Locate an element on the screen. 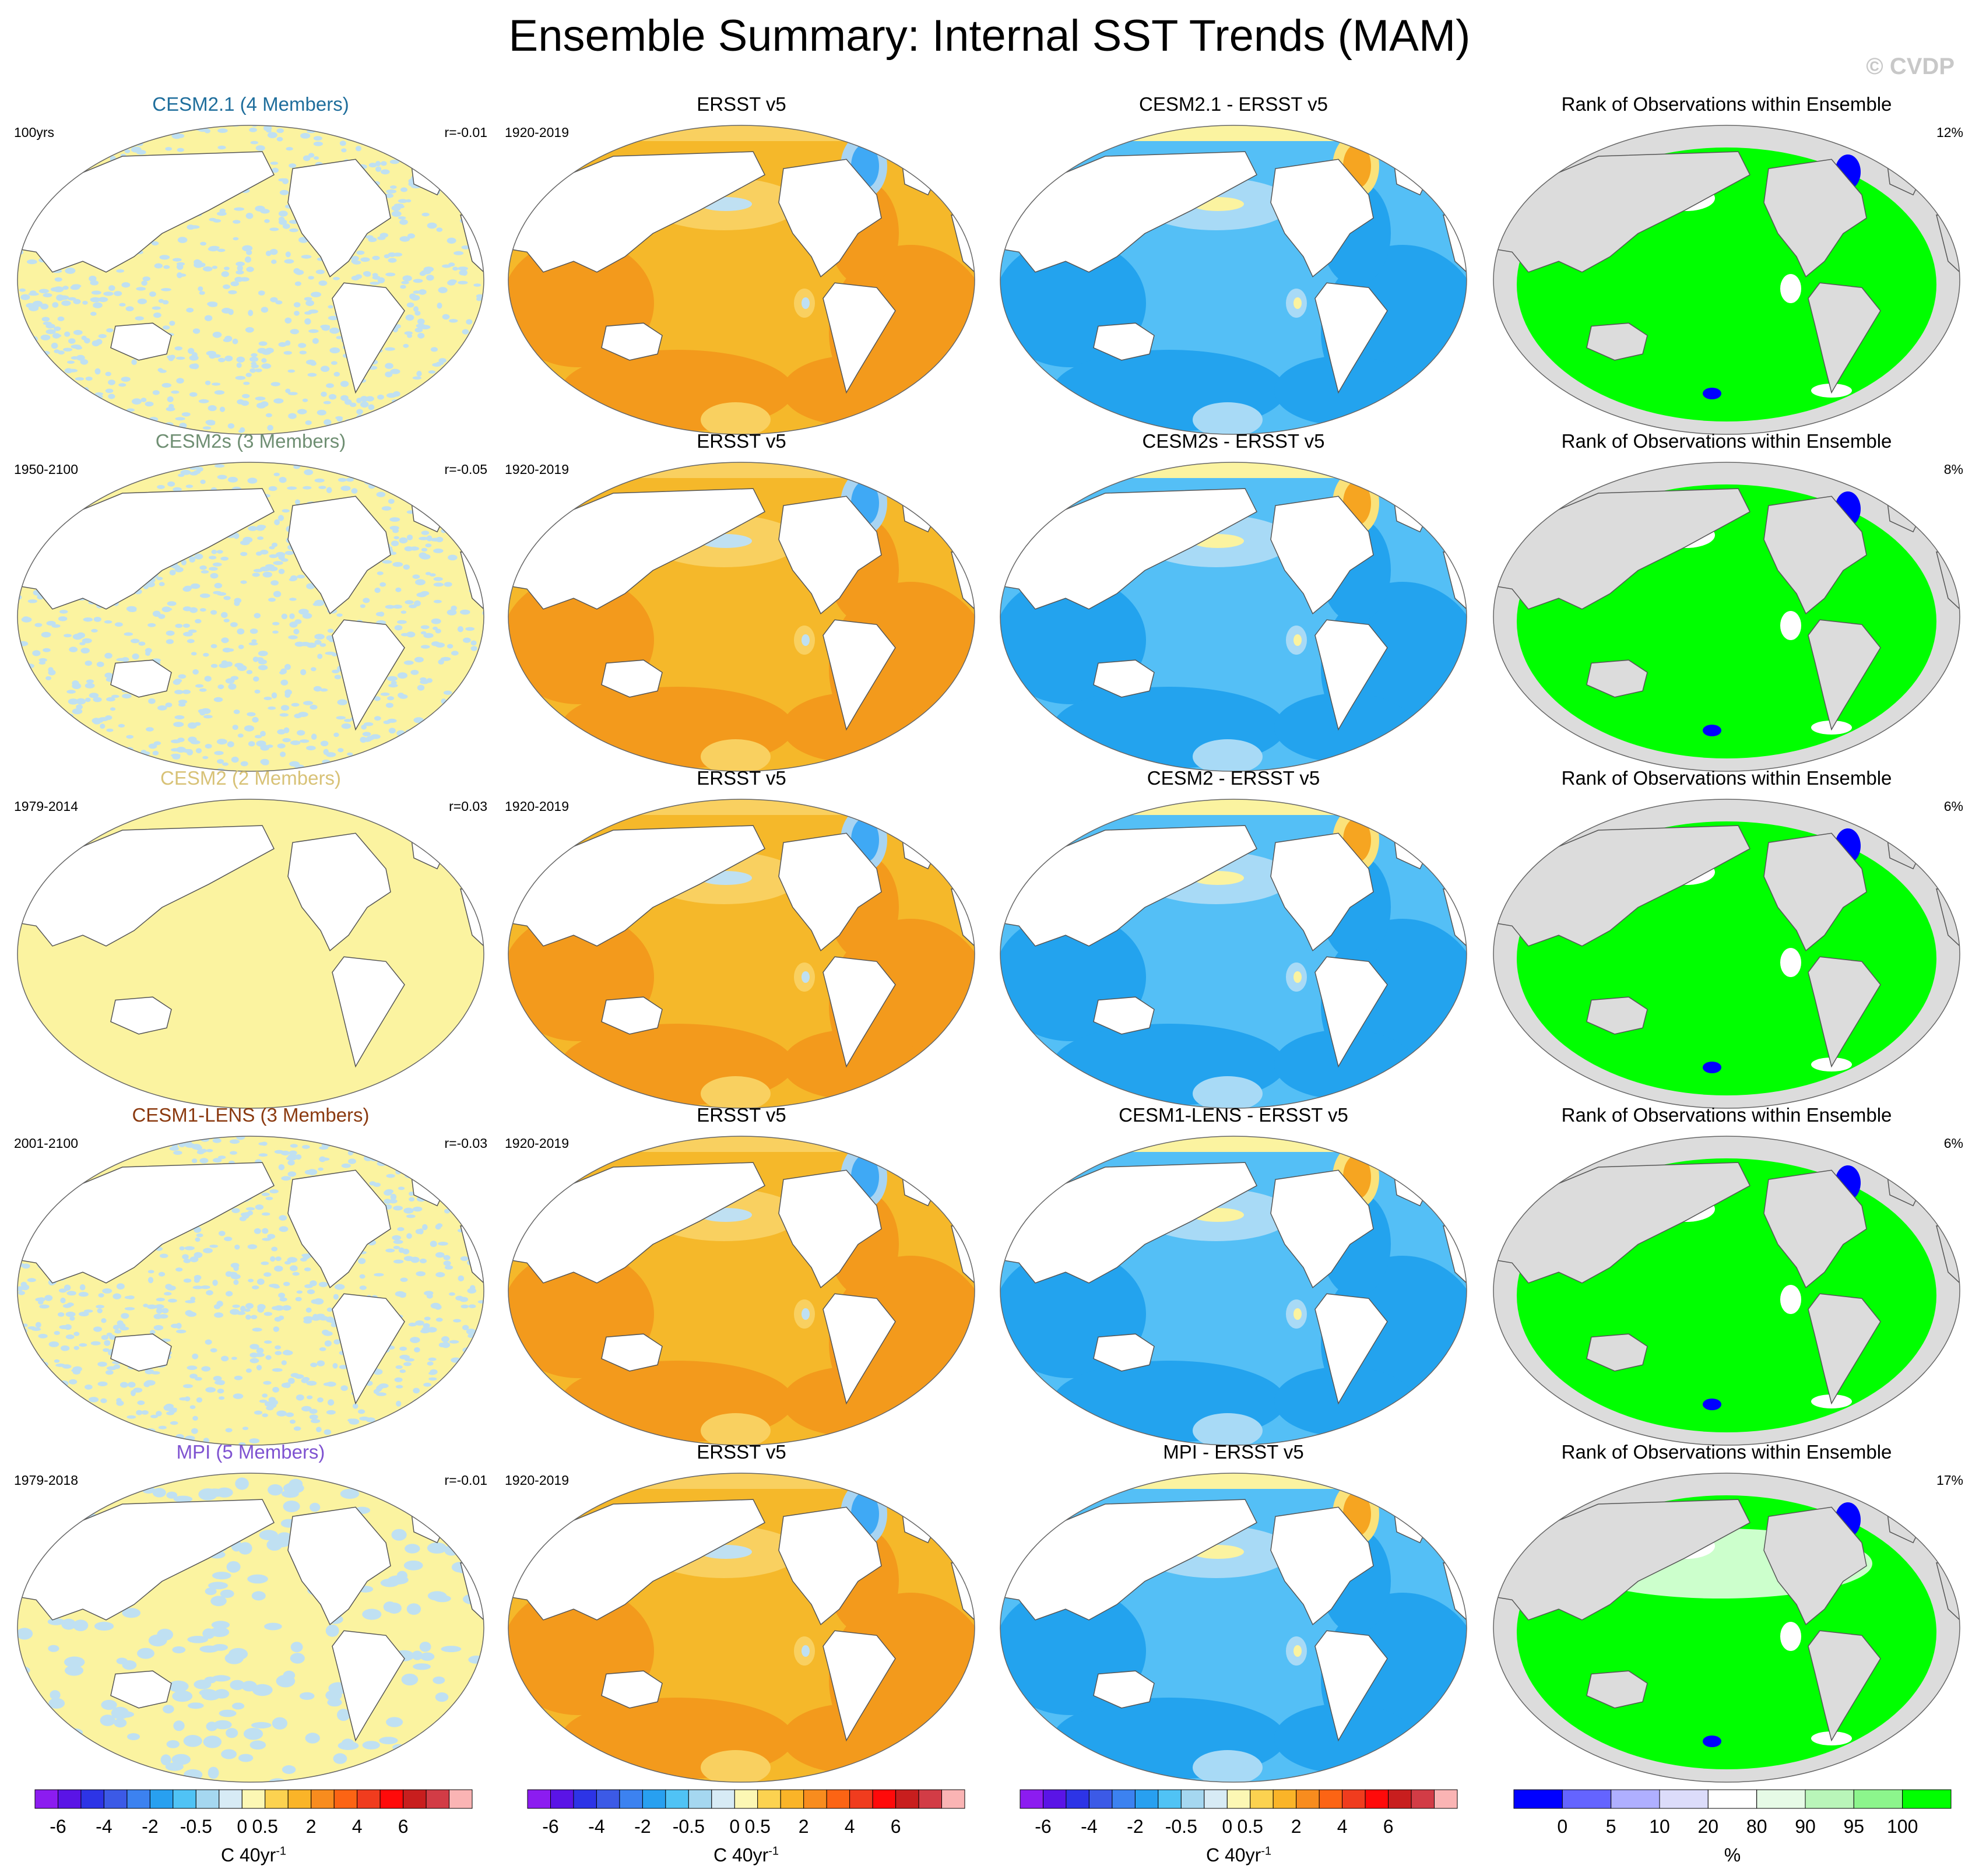 The height and width of the screenshot is (1876, 1979). diff-map is located at coordinates (1233, 617).